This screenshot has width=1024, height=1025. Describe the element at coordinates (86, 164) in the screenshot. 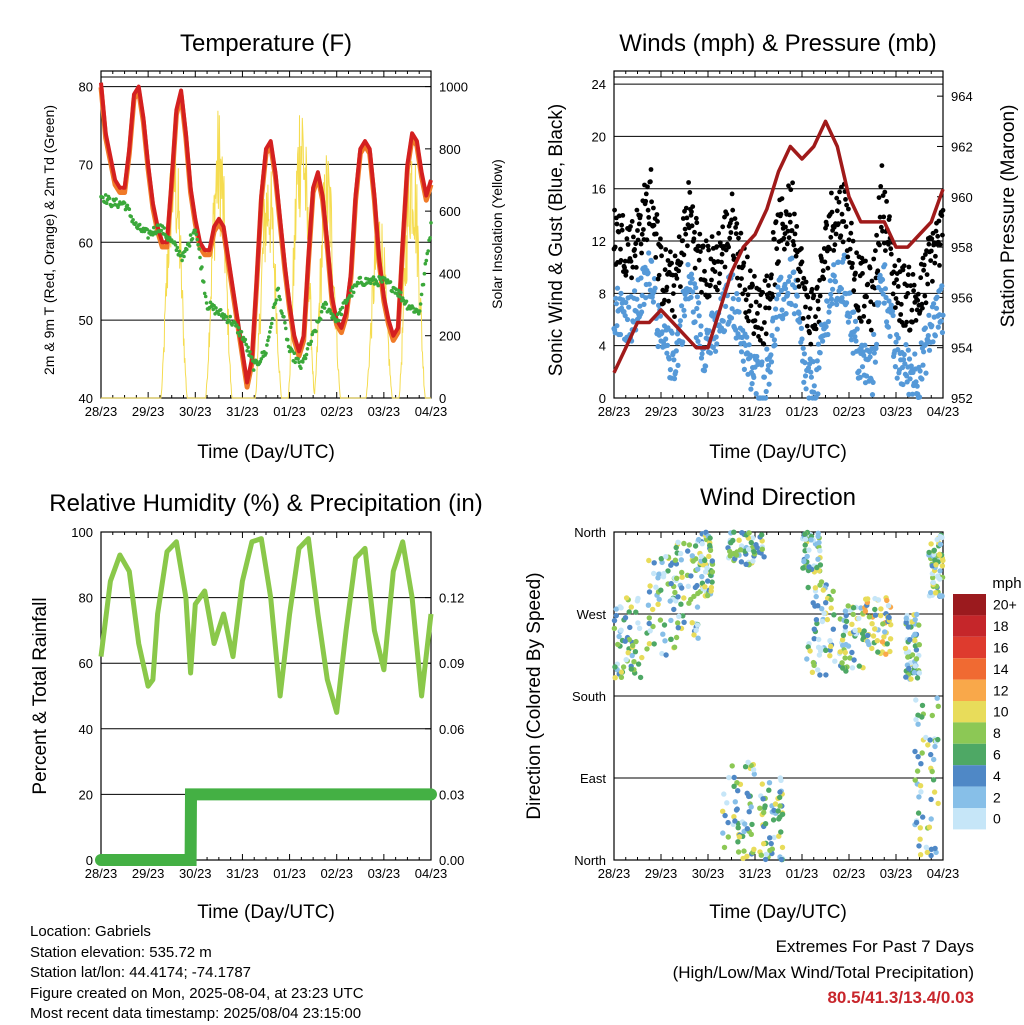

I see `temperature-ytick-label: 70` at that location.